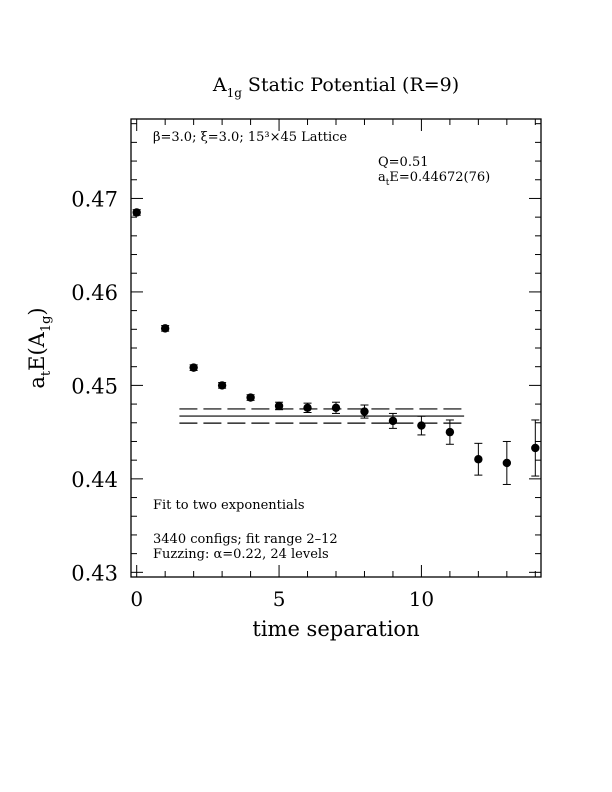  Describe the element at coordinates (219, 85) in the screenshot. I see `chart-title-main: A` at that location.